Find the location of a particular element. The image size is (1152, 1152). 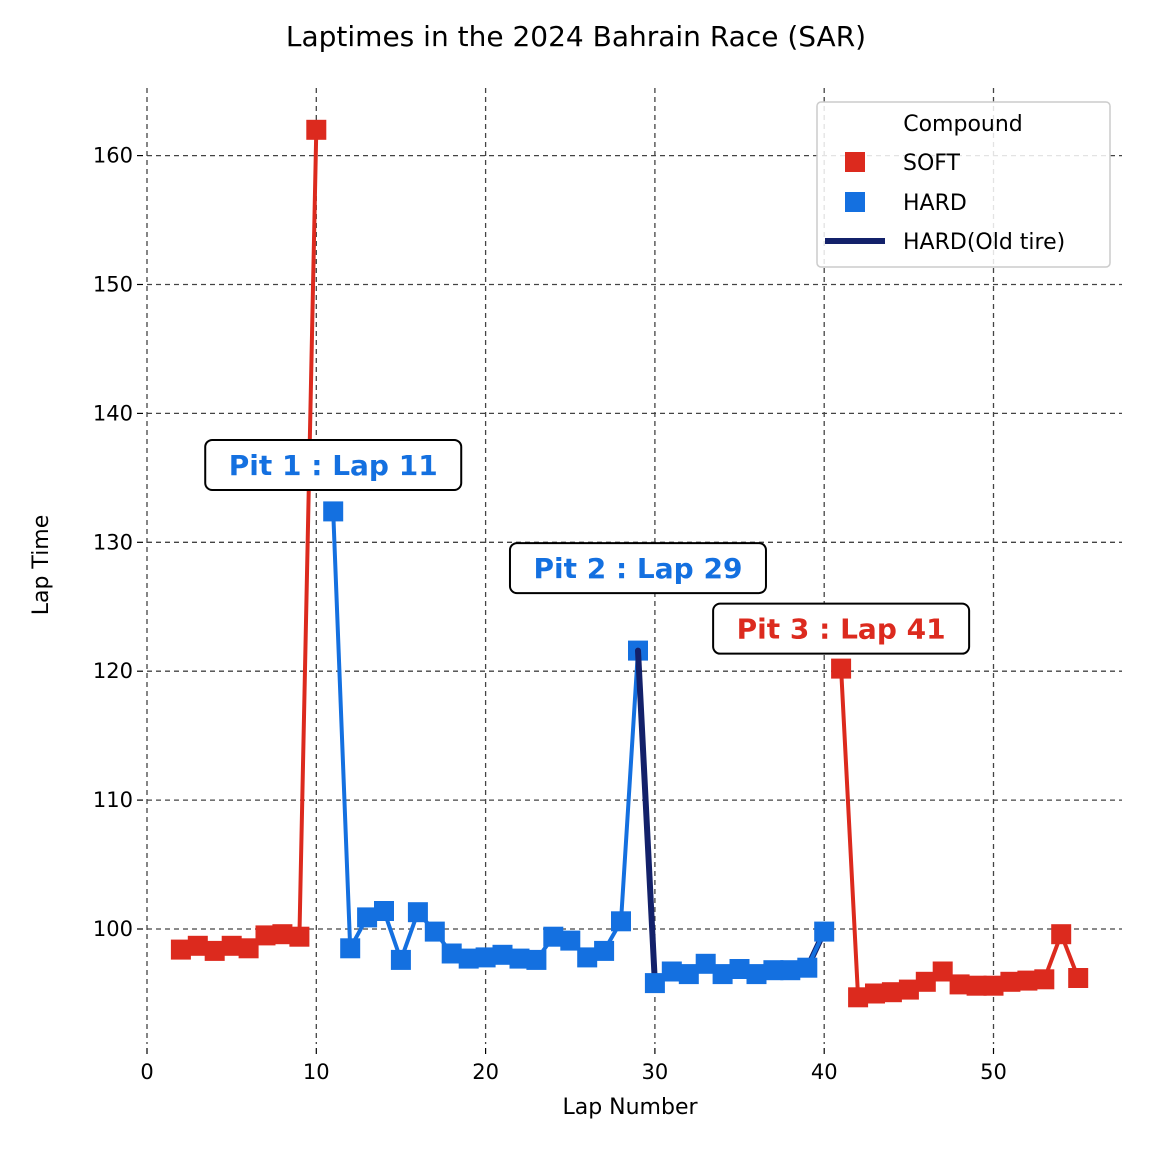

pit-annotation-label-1: Pit 1 : Lap 11 is located at coordinates (333, 465).